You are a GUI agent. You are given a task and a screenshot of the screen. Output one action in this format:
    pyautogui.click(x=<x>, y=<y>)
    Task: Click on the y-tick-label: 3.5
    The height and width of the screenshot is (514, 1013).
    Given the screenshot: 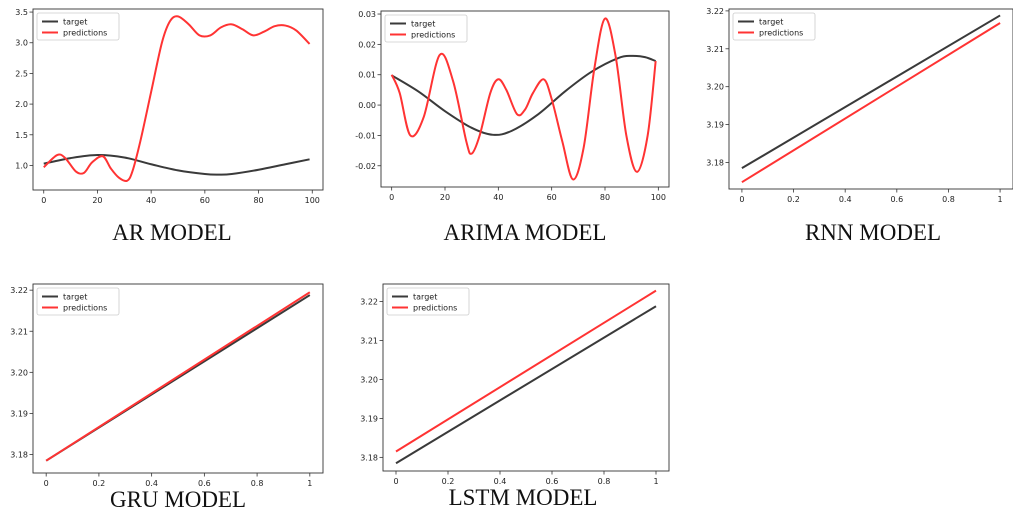 What is the action you would take?
    pyautogui.click(x=21, y=12)
    